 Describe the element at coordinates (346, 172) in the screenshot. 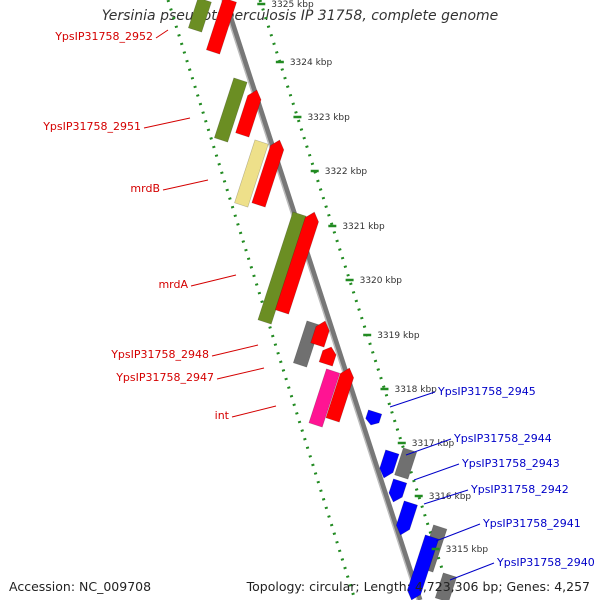

I see `tick-label: 3322 kbp` at that location.